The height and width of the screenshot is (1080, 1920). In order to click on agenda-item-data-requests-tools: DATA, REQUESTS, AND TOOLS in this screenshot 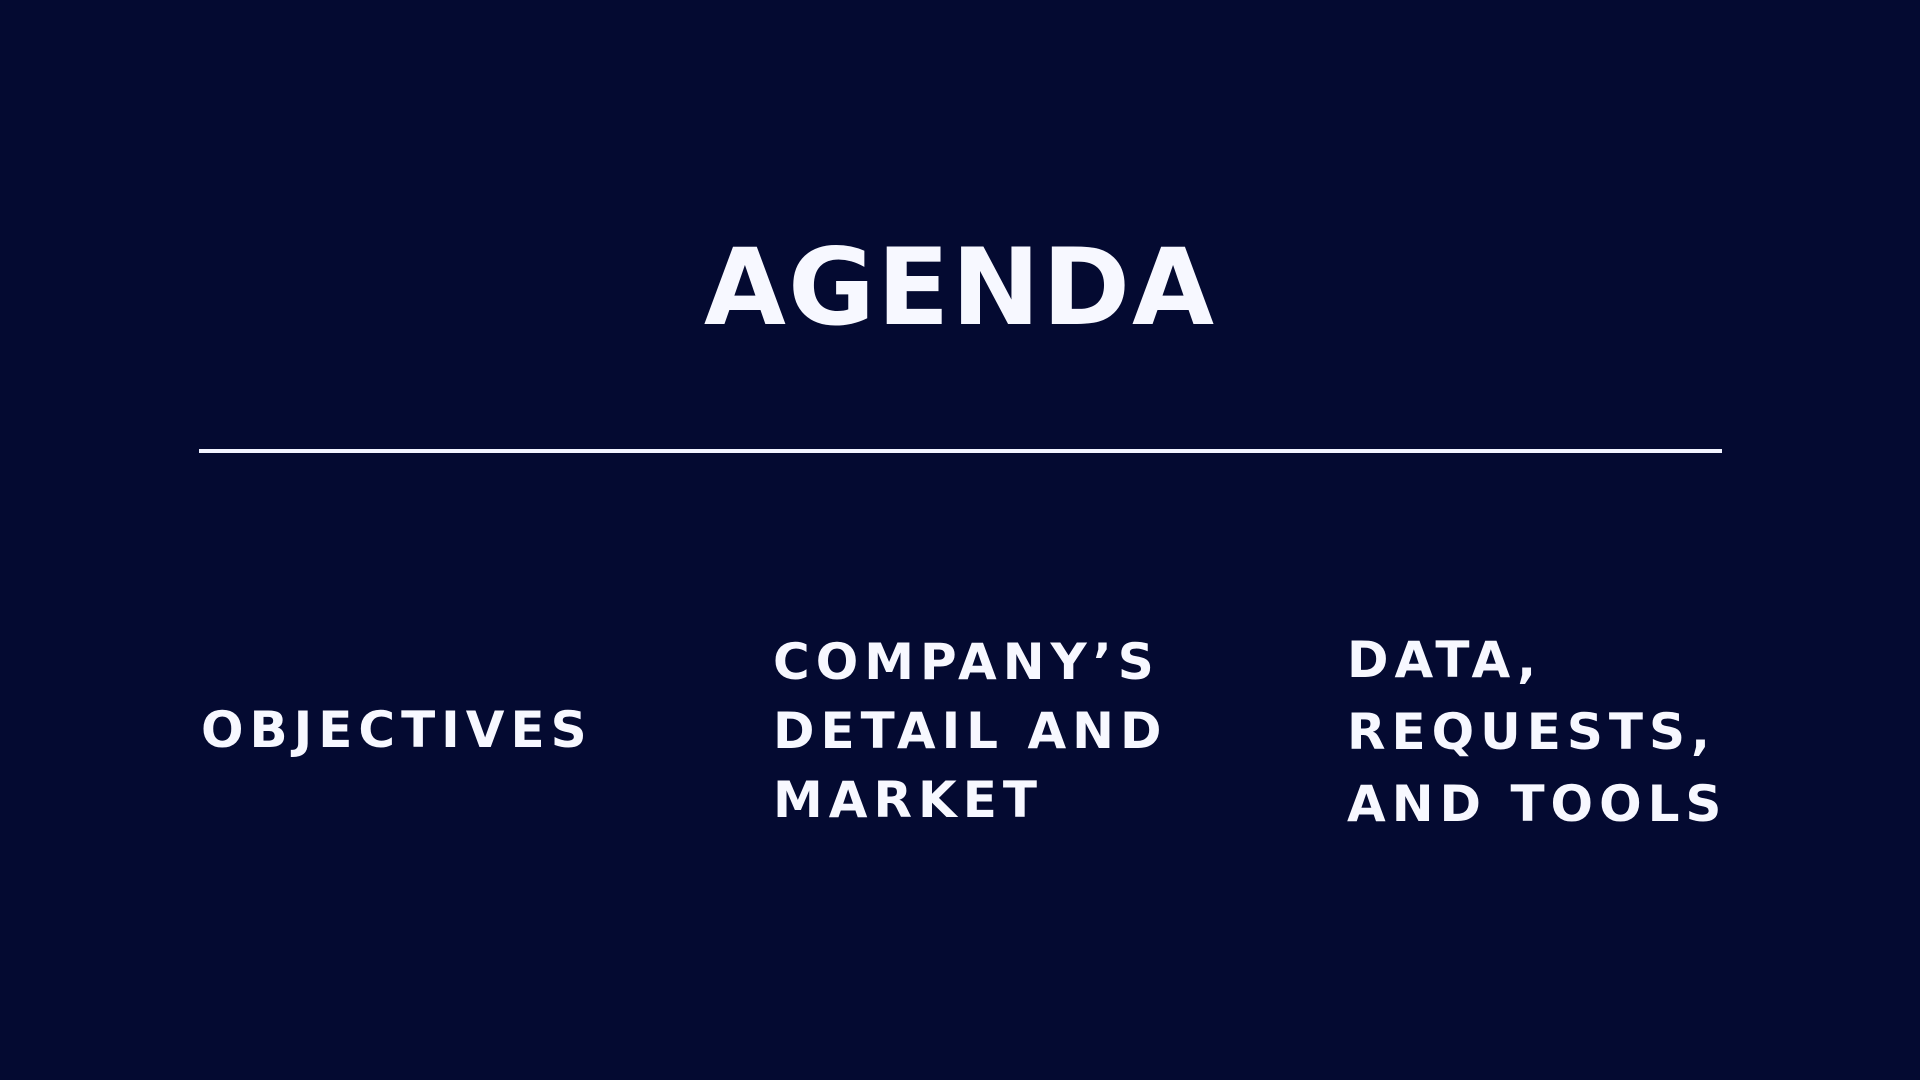, I will do `click(1537, 732)`.